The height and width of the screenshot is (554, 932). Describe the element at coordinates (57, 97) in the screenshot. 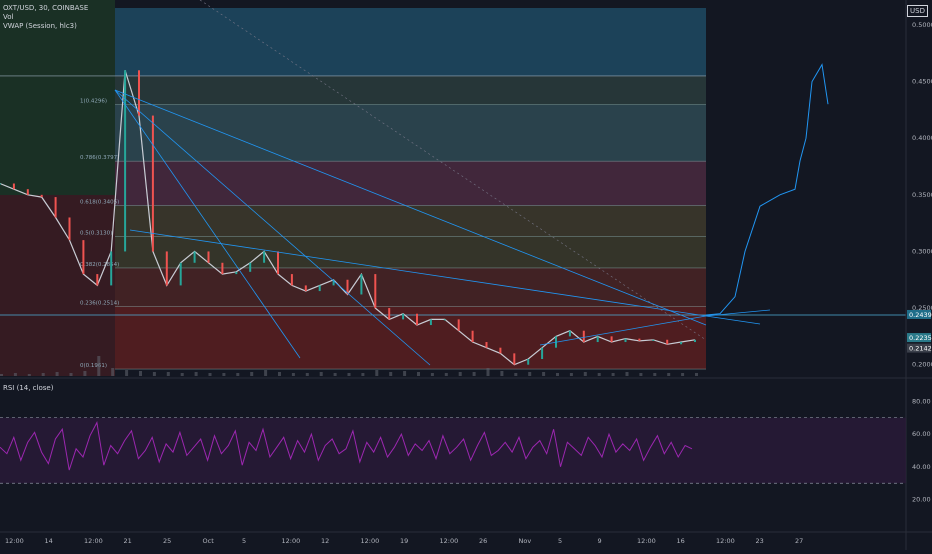

I see `zone-top-left` at that location.